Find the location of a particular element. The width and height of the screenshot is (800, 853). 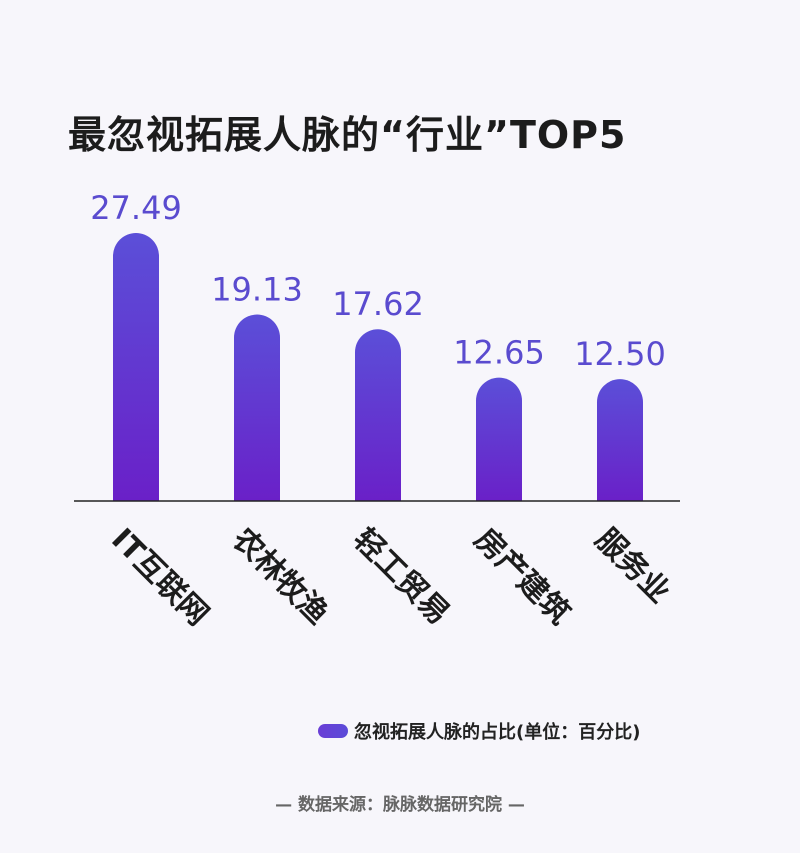

value-label-2: 17.62 is located at coordinates (378, 304).